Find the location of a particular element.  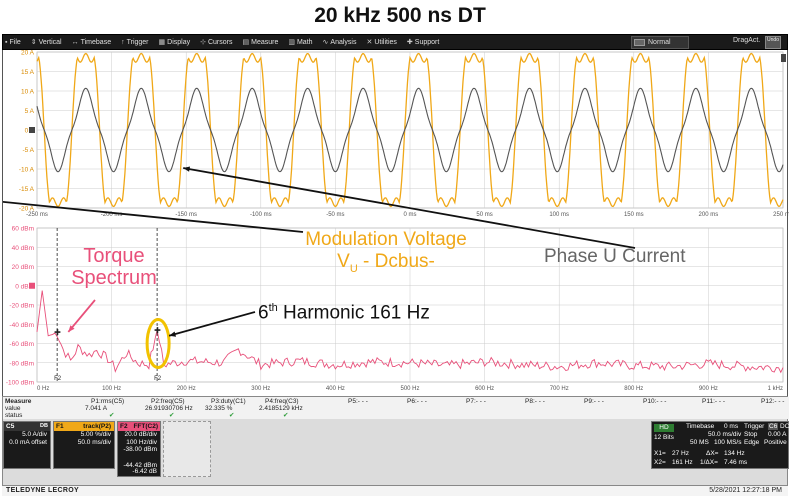

f2-cursor-delta: -6.42 dB is located at coordinates (144, 471).